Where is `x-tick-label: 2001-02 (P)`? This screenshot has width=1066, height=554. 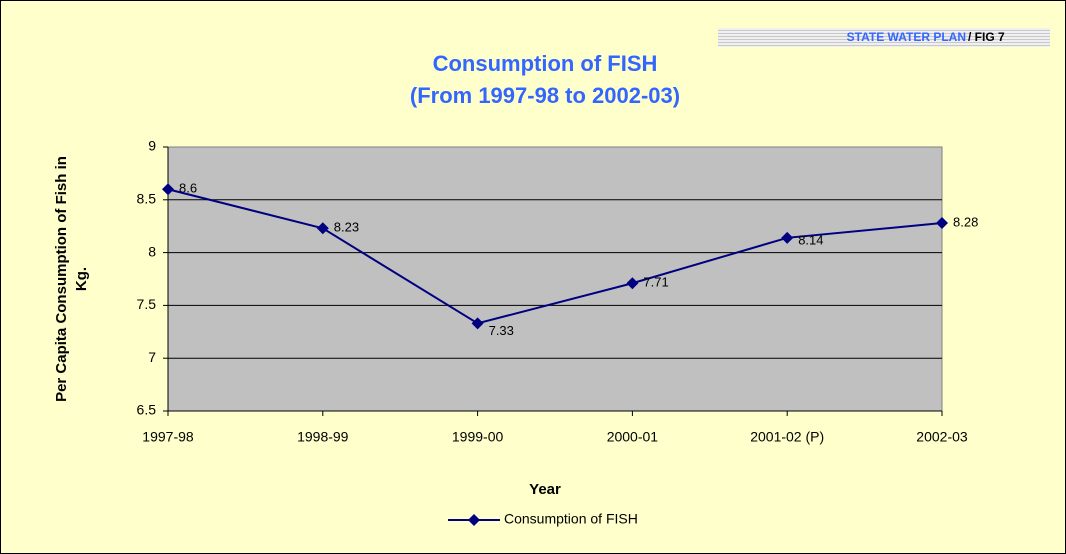 x-tick-label: 2001-02 (P) is located at coordinates (787, 437).